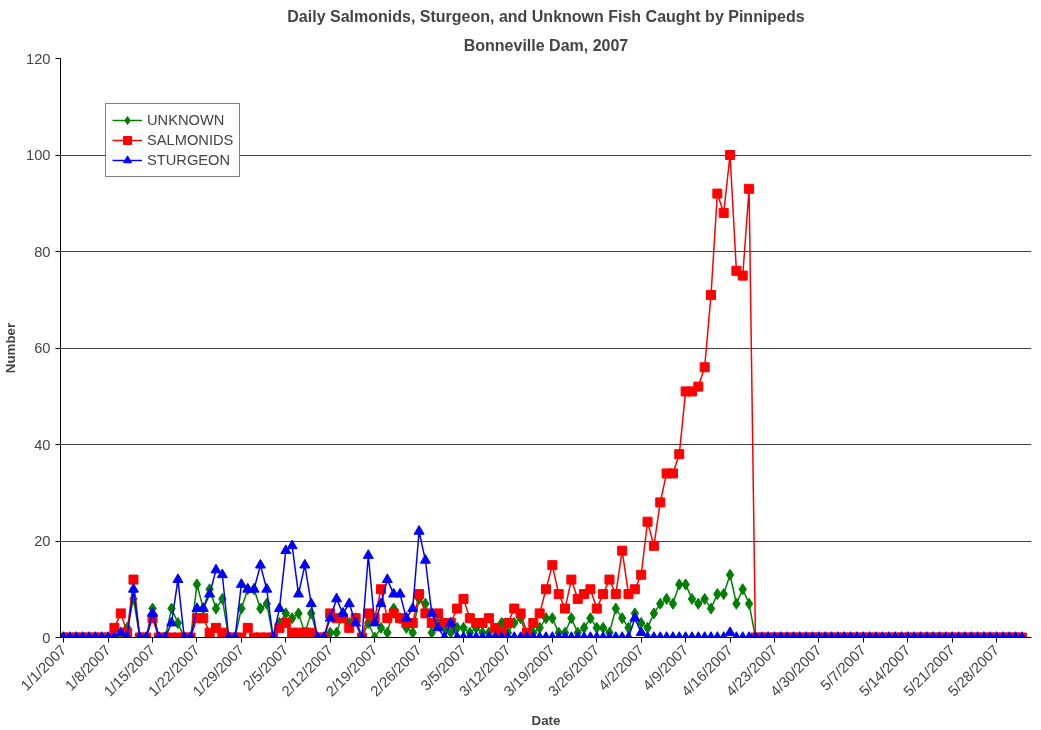  Describe the element at coordinates (186, 120) in the screenshot. I see `legend-label: UNKNOWN` at that location.